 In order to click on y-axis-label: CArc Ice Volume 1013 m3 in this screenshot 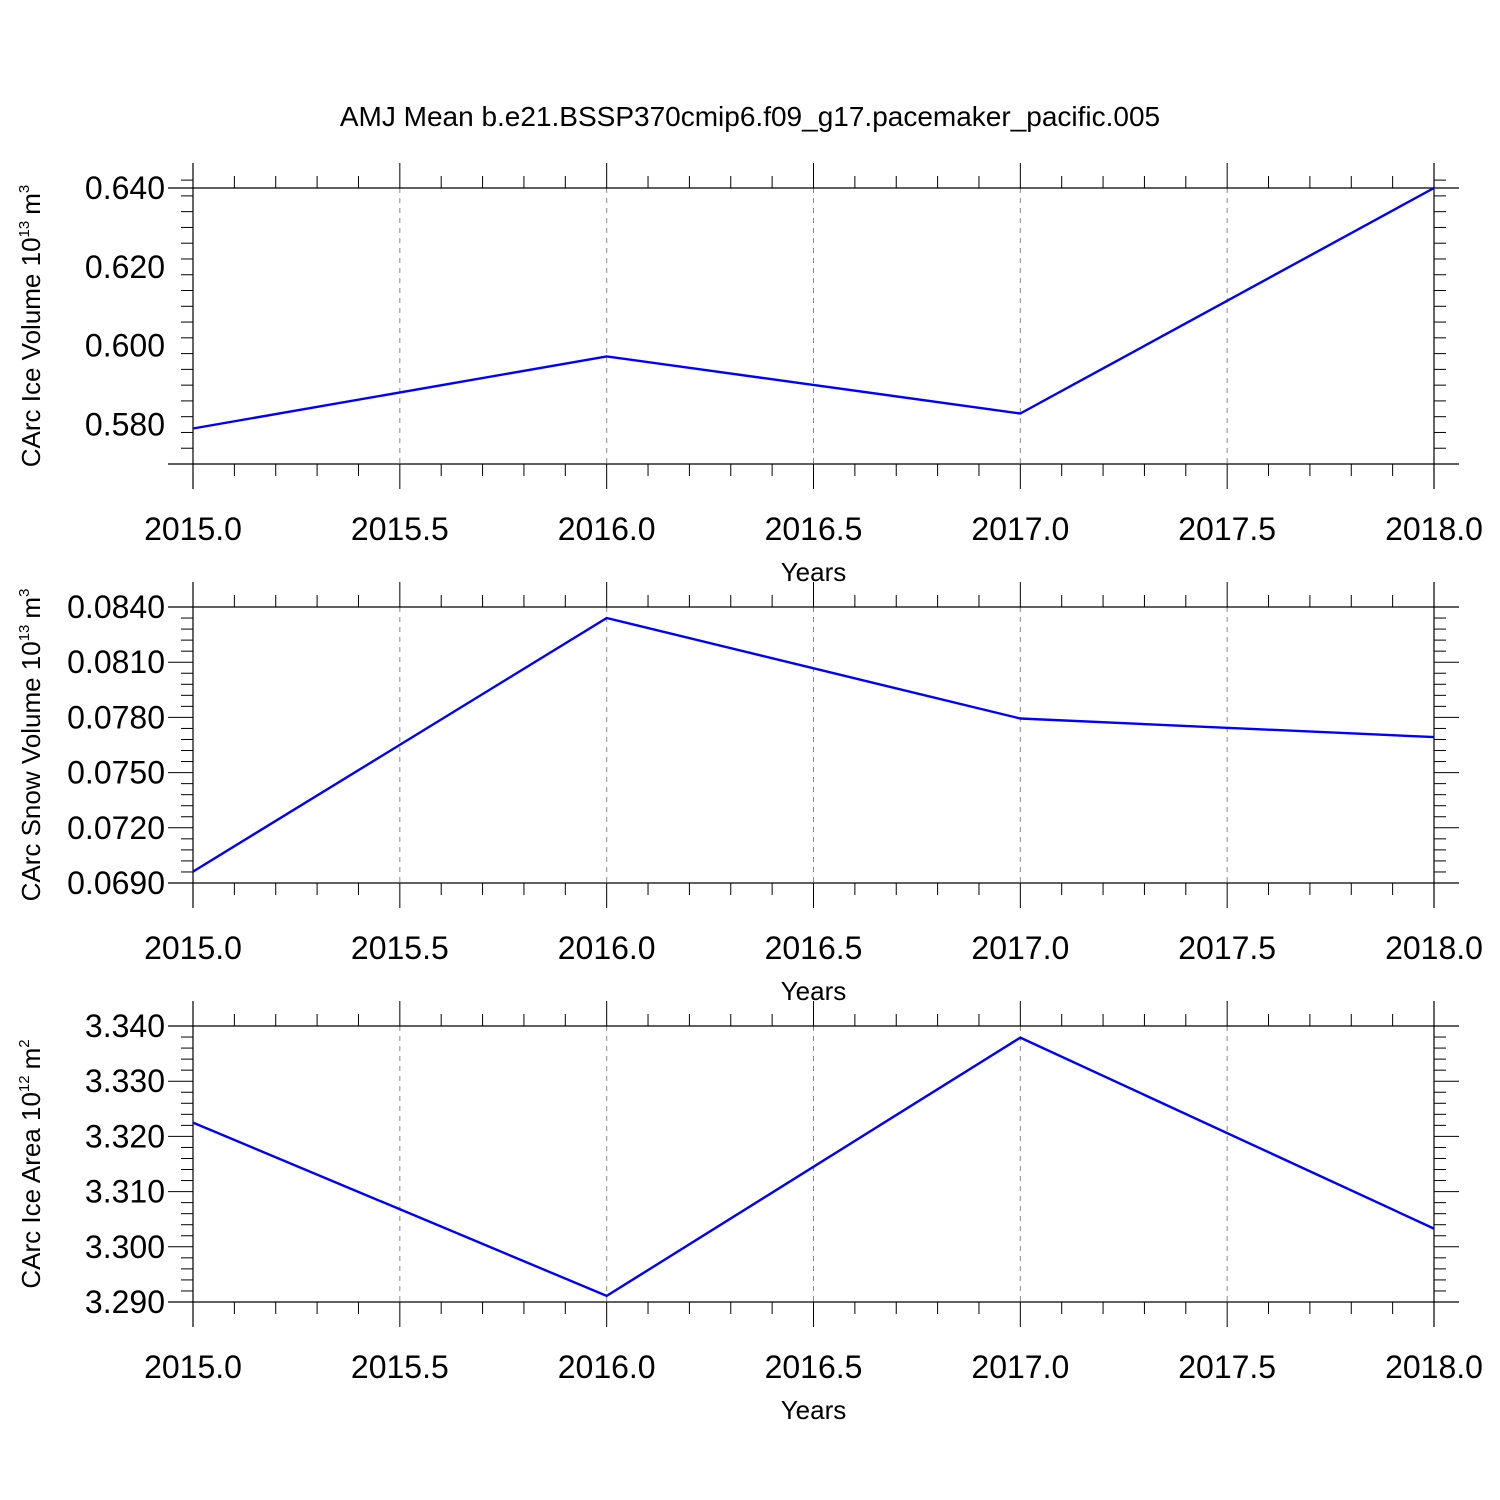, I will do `click(31, 326)`.